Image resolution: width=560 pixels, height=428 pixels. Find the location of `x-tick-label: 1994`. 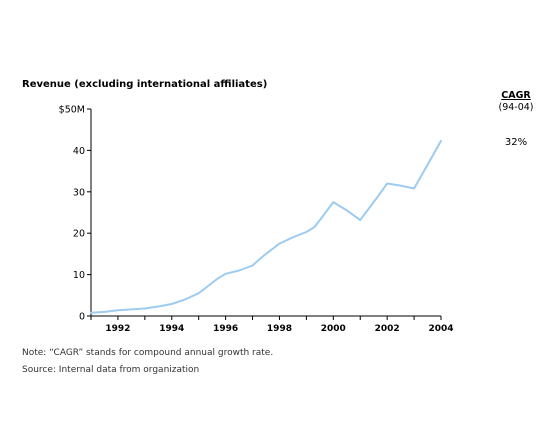

x-tick-label: 1994 is located at coordinates (171, 329).